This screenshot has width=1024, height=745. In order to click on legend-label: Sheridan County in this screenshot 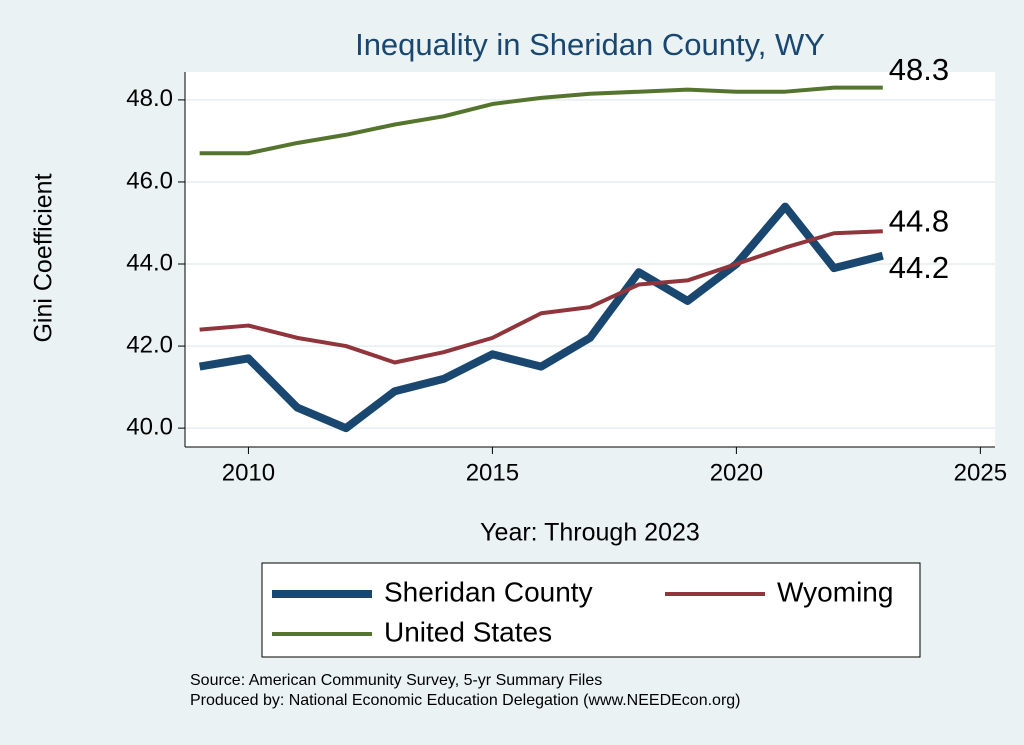, I will do `click(488, 591)`.